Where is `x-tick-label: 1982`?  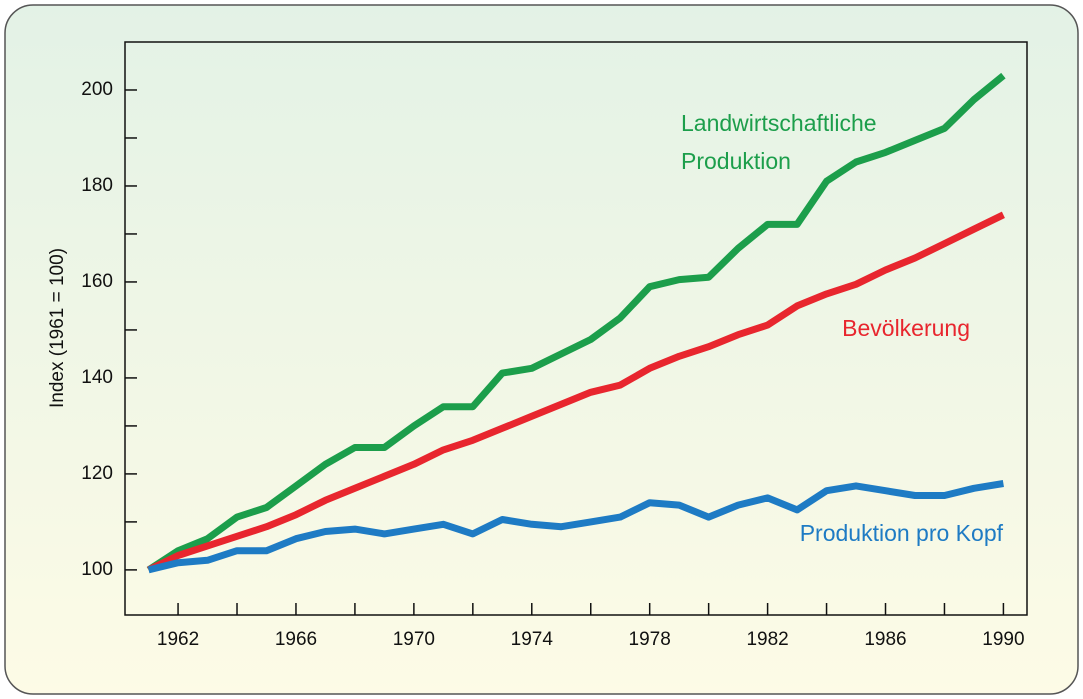
x-tick-label: 1982 is located at coordinates (767, 639).